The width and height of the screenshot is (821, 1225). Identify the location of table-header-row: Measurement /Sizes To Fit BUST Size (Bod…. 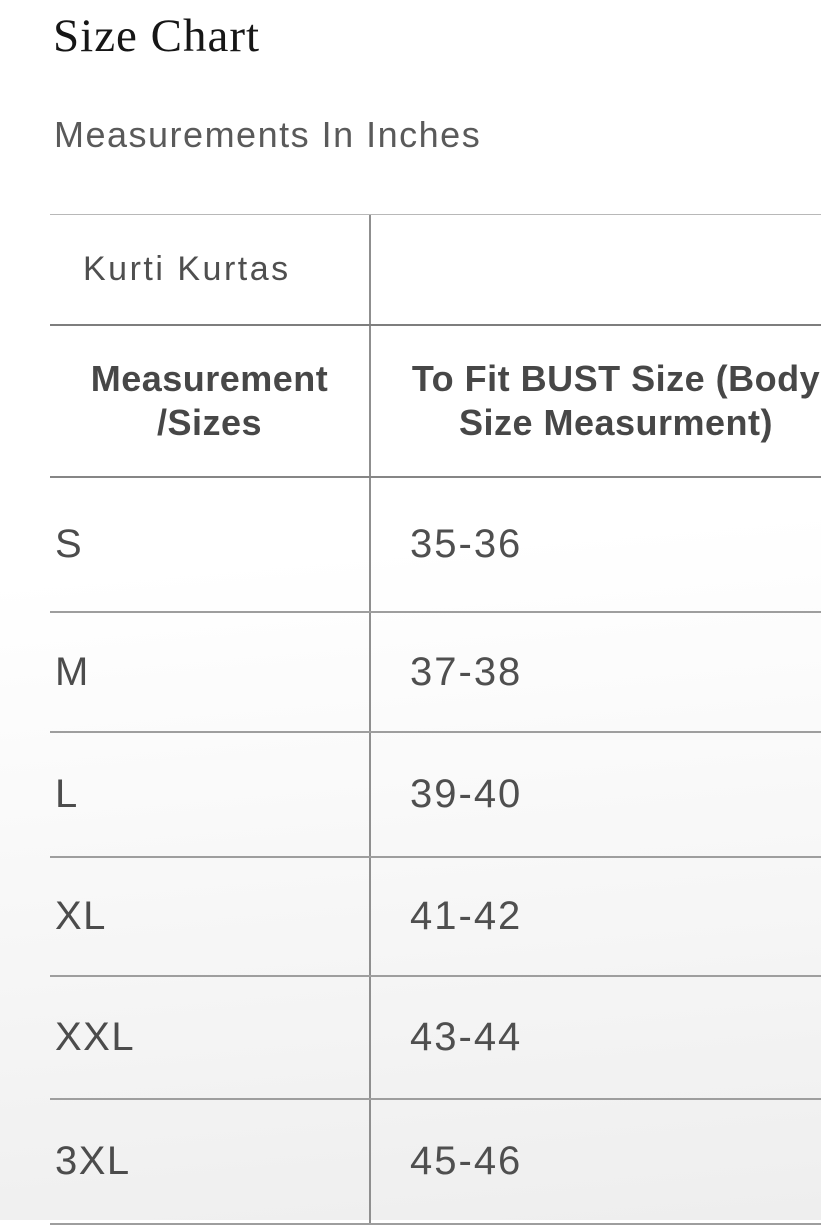
(435, 402).